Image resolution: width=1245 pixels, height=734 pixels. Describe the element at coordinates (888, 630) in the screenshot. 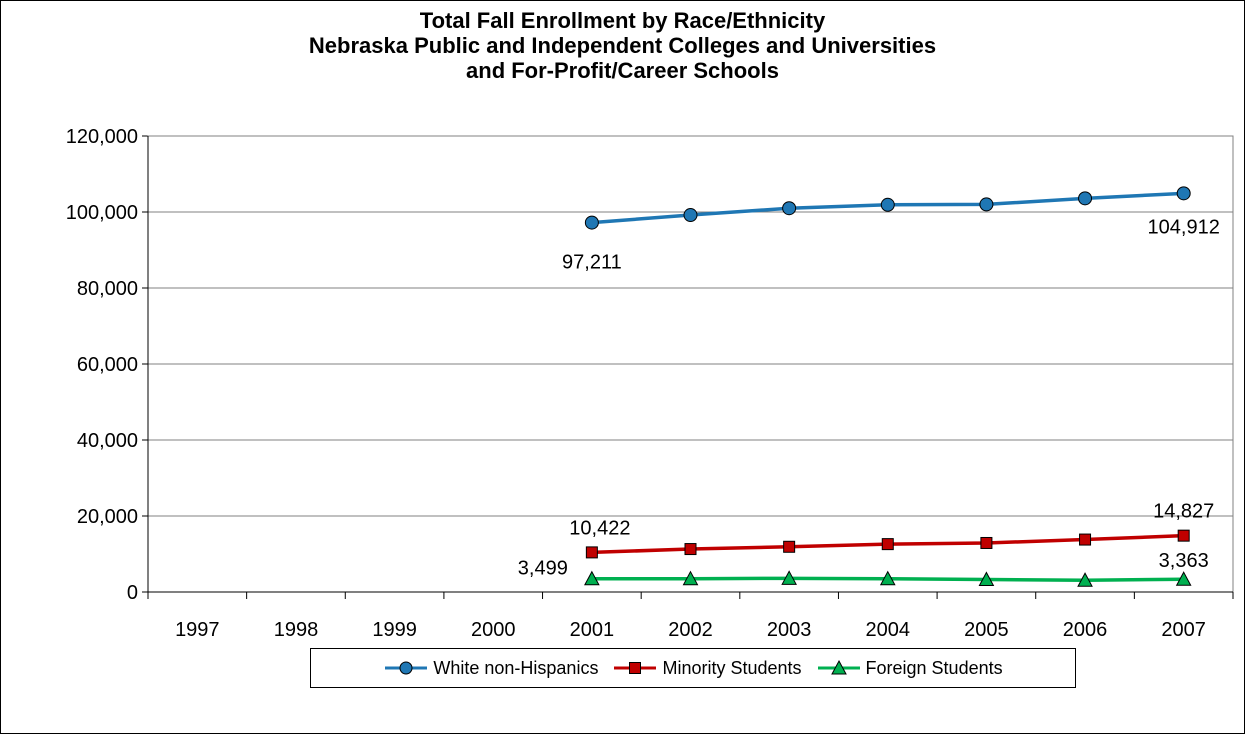

I see `x-tick-label: 2004` at that location.